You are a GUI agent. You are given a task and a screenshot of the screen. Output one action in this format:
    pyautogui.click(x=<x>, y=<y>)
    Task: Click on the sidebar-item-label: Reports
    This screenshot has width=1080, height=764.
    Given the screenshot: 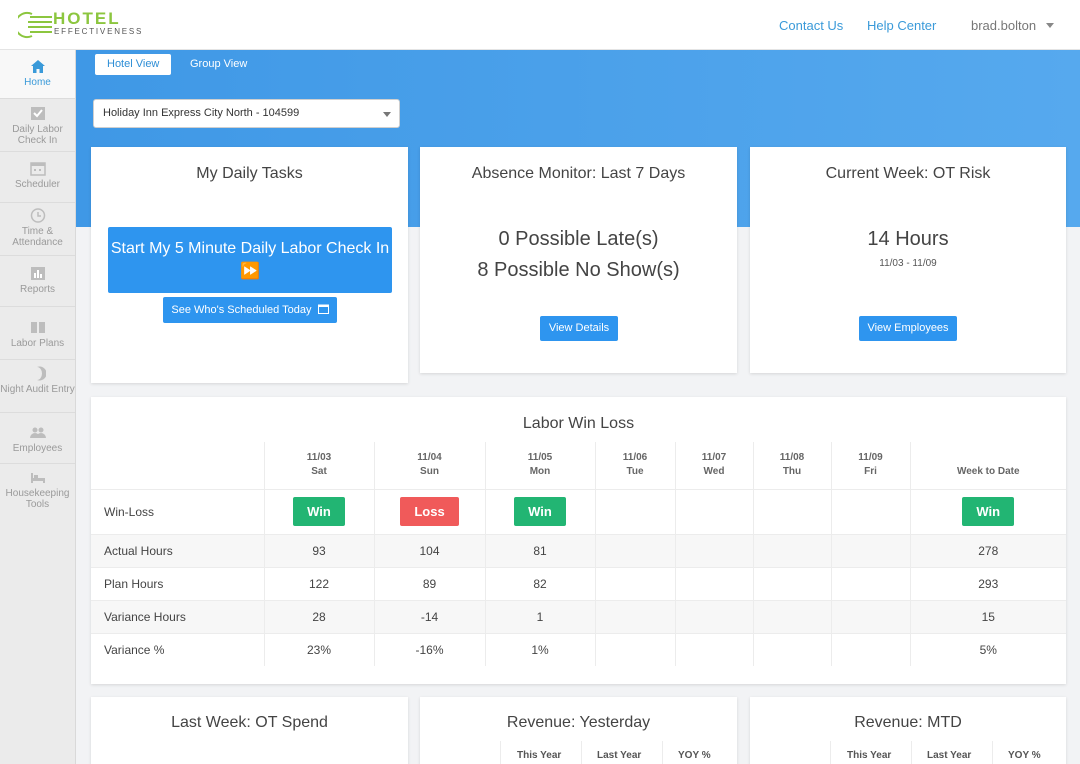 What is the action you would take?
    pyautogui.click(x=37, y=289)
    